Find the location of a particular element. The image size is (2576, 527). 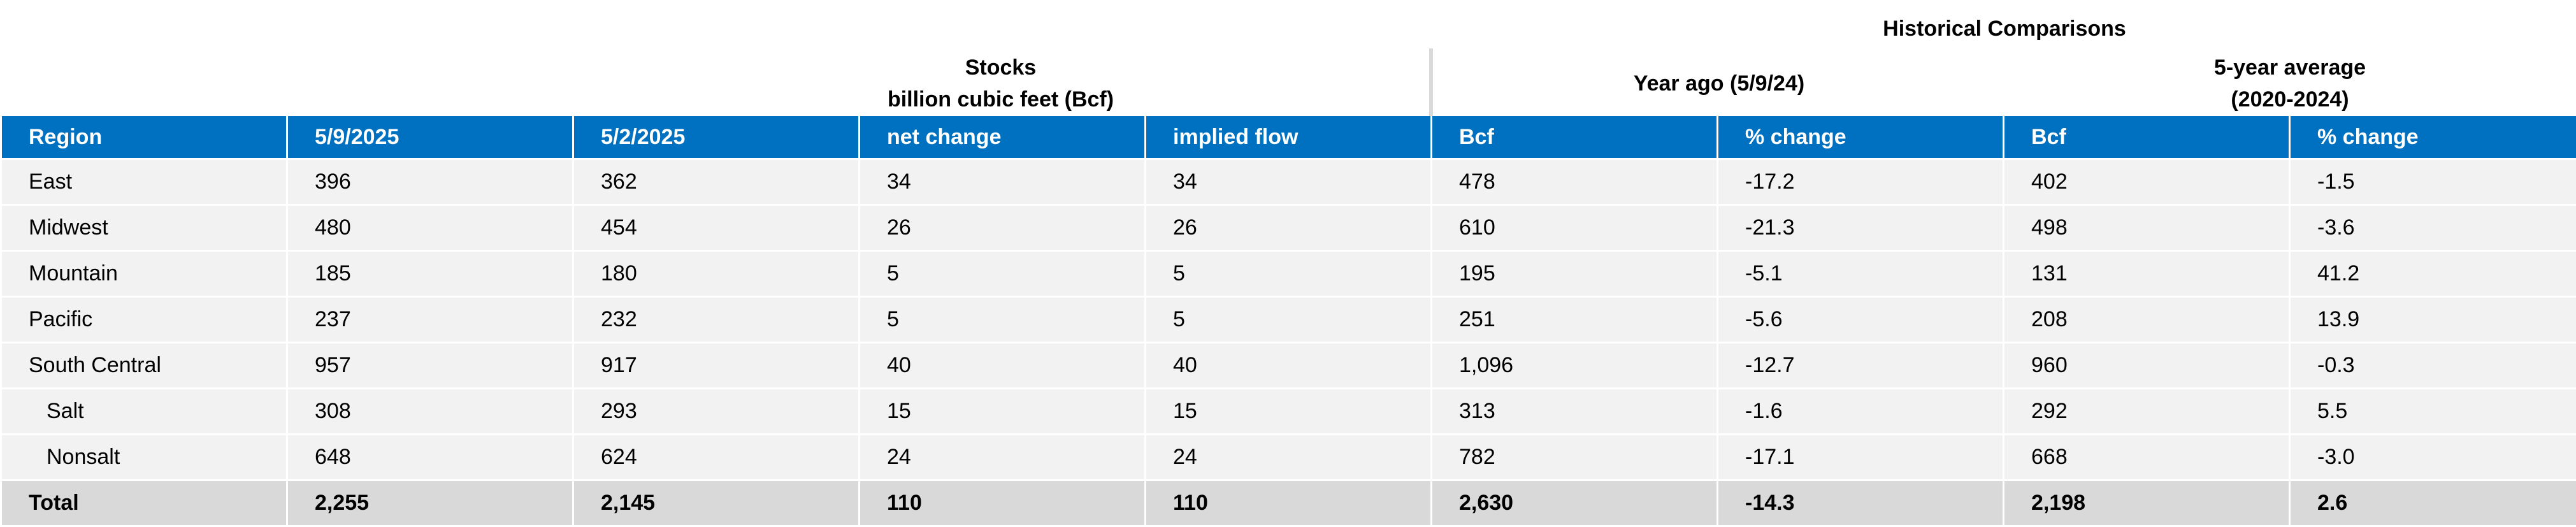

value-cell: -12.7 is located at coordinates (1861, 366).